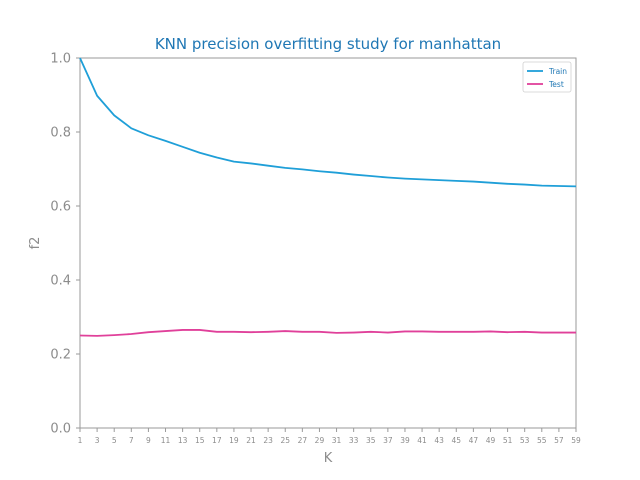 This screenshot has width=640, height=480. I want to click on y-tick-label: 0.0, so click(60, 429).